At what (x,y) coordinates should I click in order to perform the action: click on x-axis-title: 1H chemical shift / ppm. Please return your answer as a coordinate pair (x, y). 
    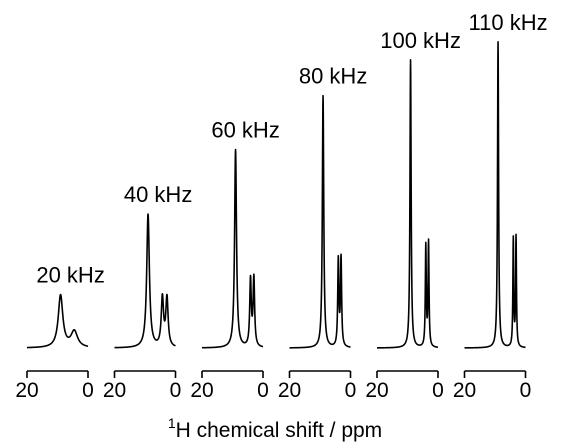
    Looking at the image, I should click on (275, 428).